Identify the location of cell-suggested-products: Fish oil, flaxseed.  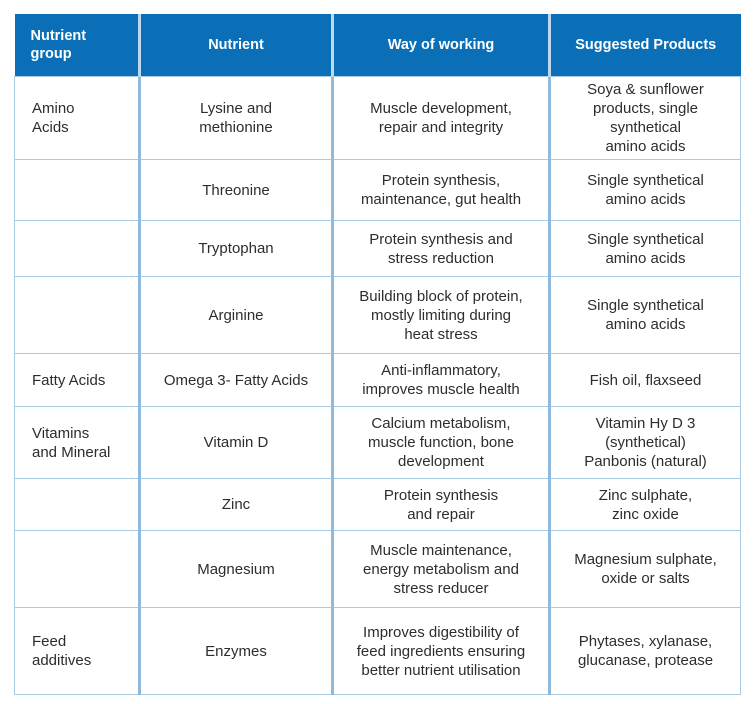
(644, 380).